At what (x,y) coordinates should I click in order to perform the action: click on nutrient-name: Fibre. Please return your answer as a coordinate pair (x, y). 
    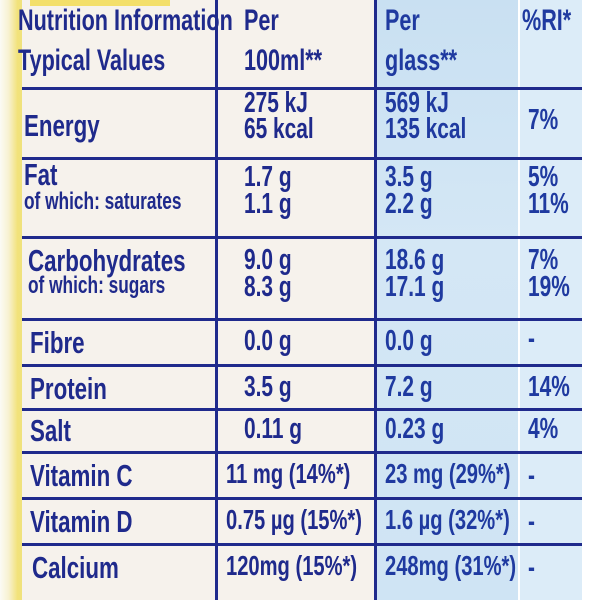
    Looking at the image, I should click on (57, 342).